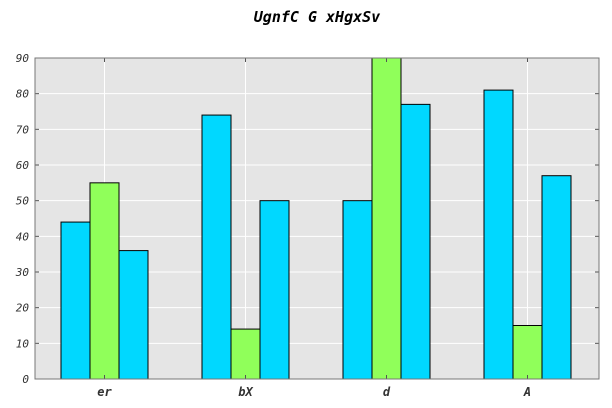 This screenshot has width=612, height=408. Describe the element at coordinates (25, 379) in the screenshot. I see `y-tick-label: 0` at that location.